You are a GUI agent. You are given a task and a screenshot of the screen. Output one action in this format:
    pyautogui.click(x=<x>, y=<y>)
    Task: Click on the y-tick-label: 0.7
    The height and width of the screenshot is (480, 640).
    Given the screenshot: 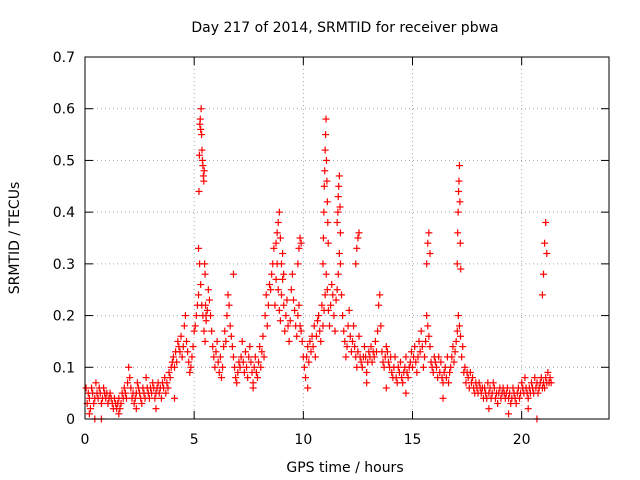 What is the action you would take?
    pyautogui.click(x=64, y=58)
    